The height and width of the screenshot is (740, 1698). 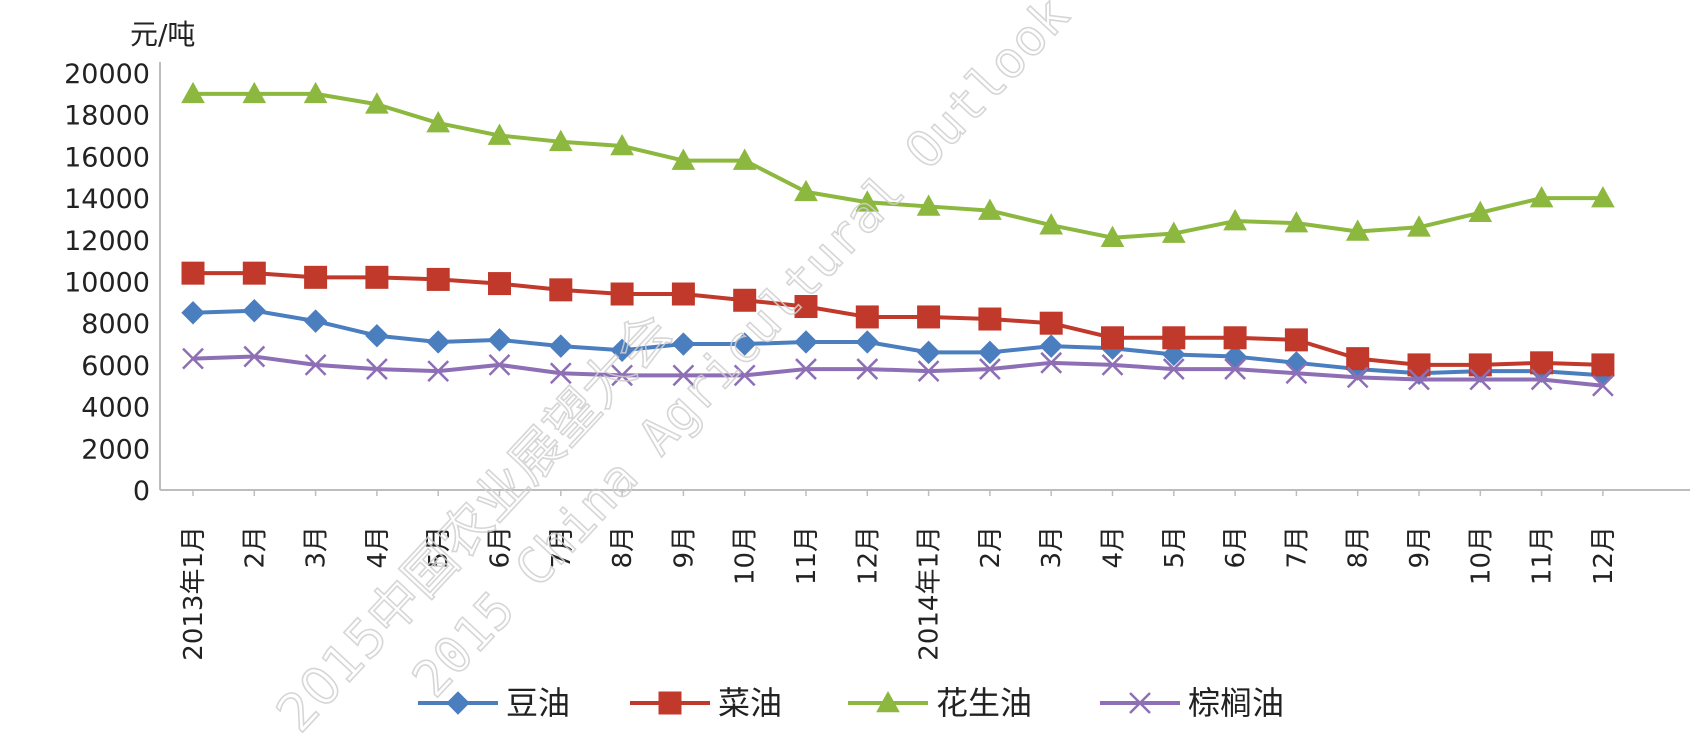 What do you see at coordinates (930, 593) in the screenshot?
I see `x-tick-label: 2014年1月` at bounding box center [930, 593].